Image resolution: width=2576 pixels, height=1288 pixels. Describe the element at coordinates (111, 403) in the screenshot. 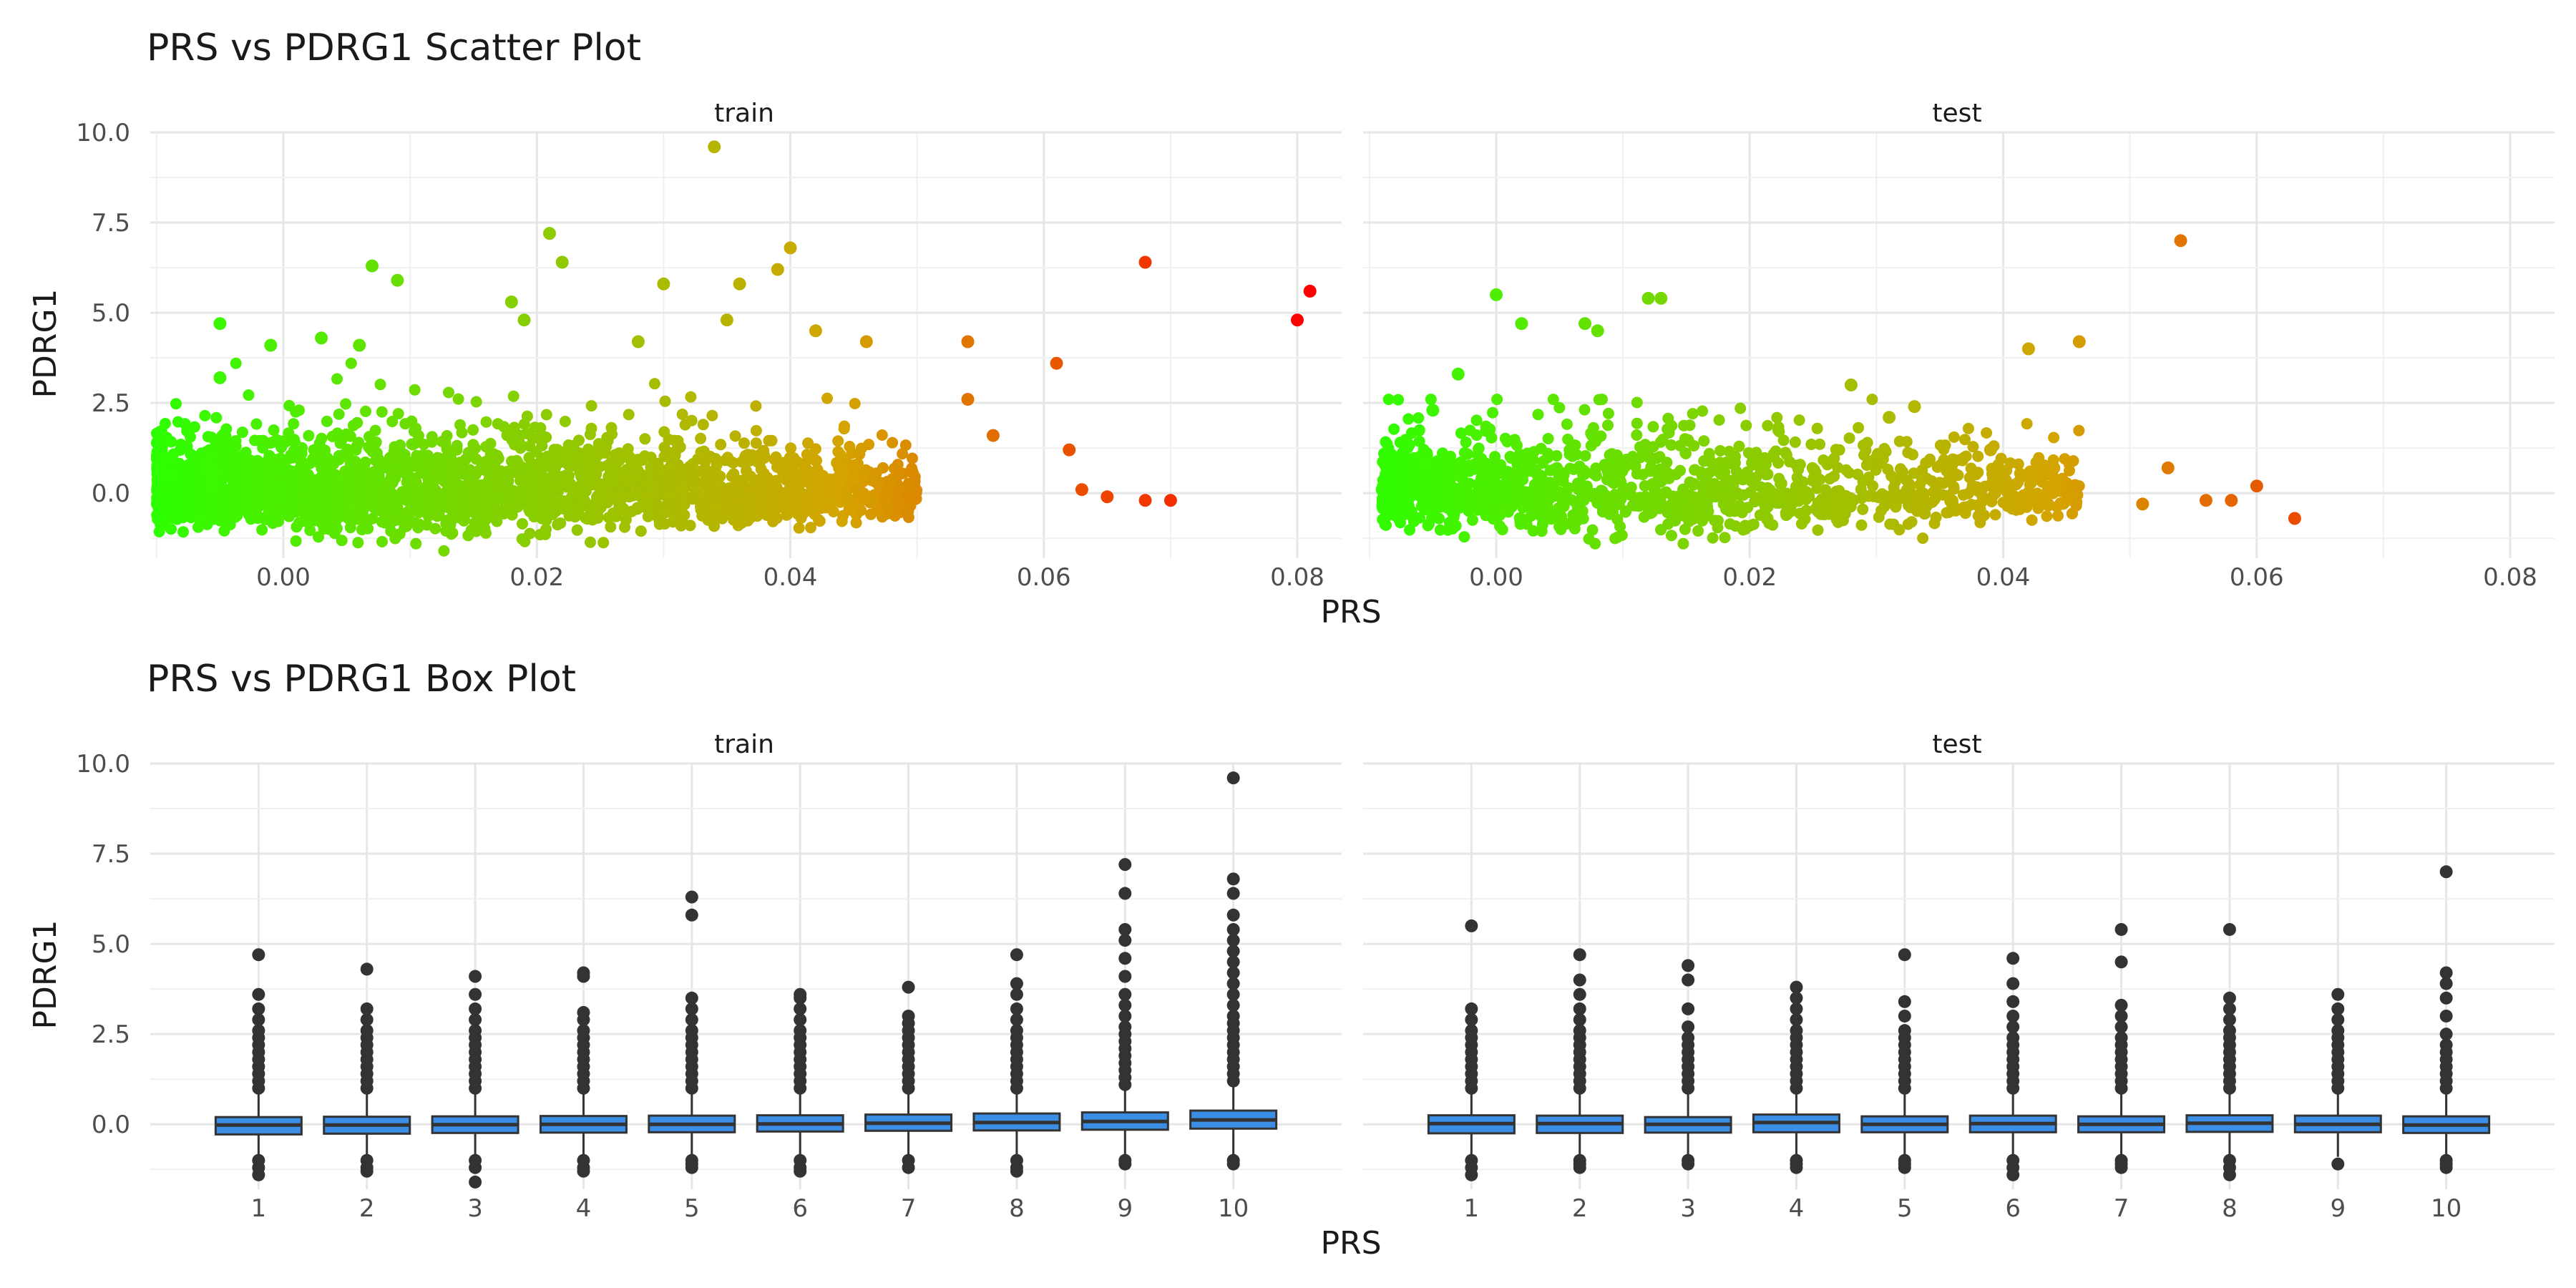

I see `y-tick-label: 2.5` at that location.